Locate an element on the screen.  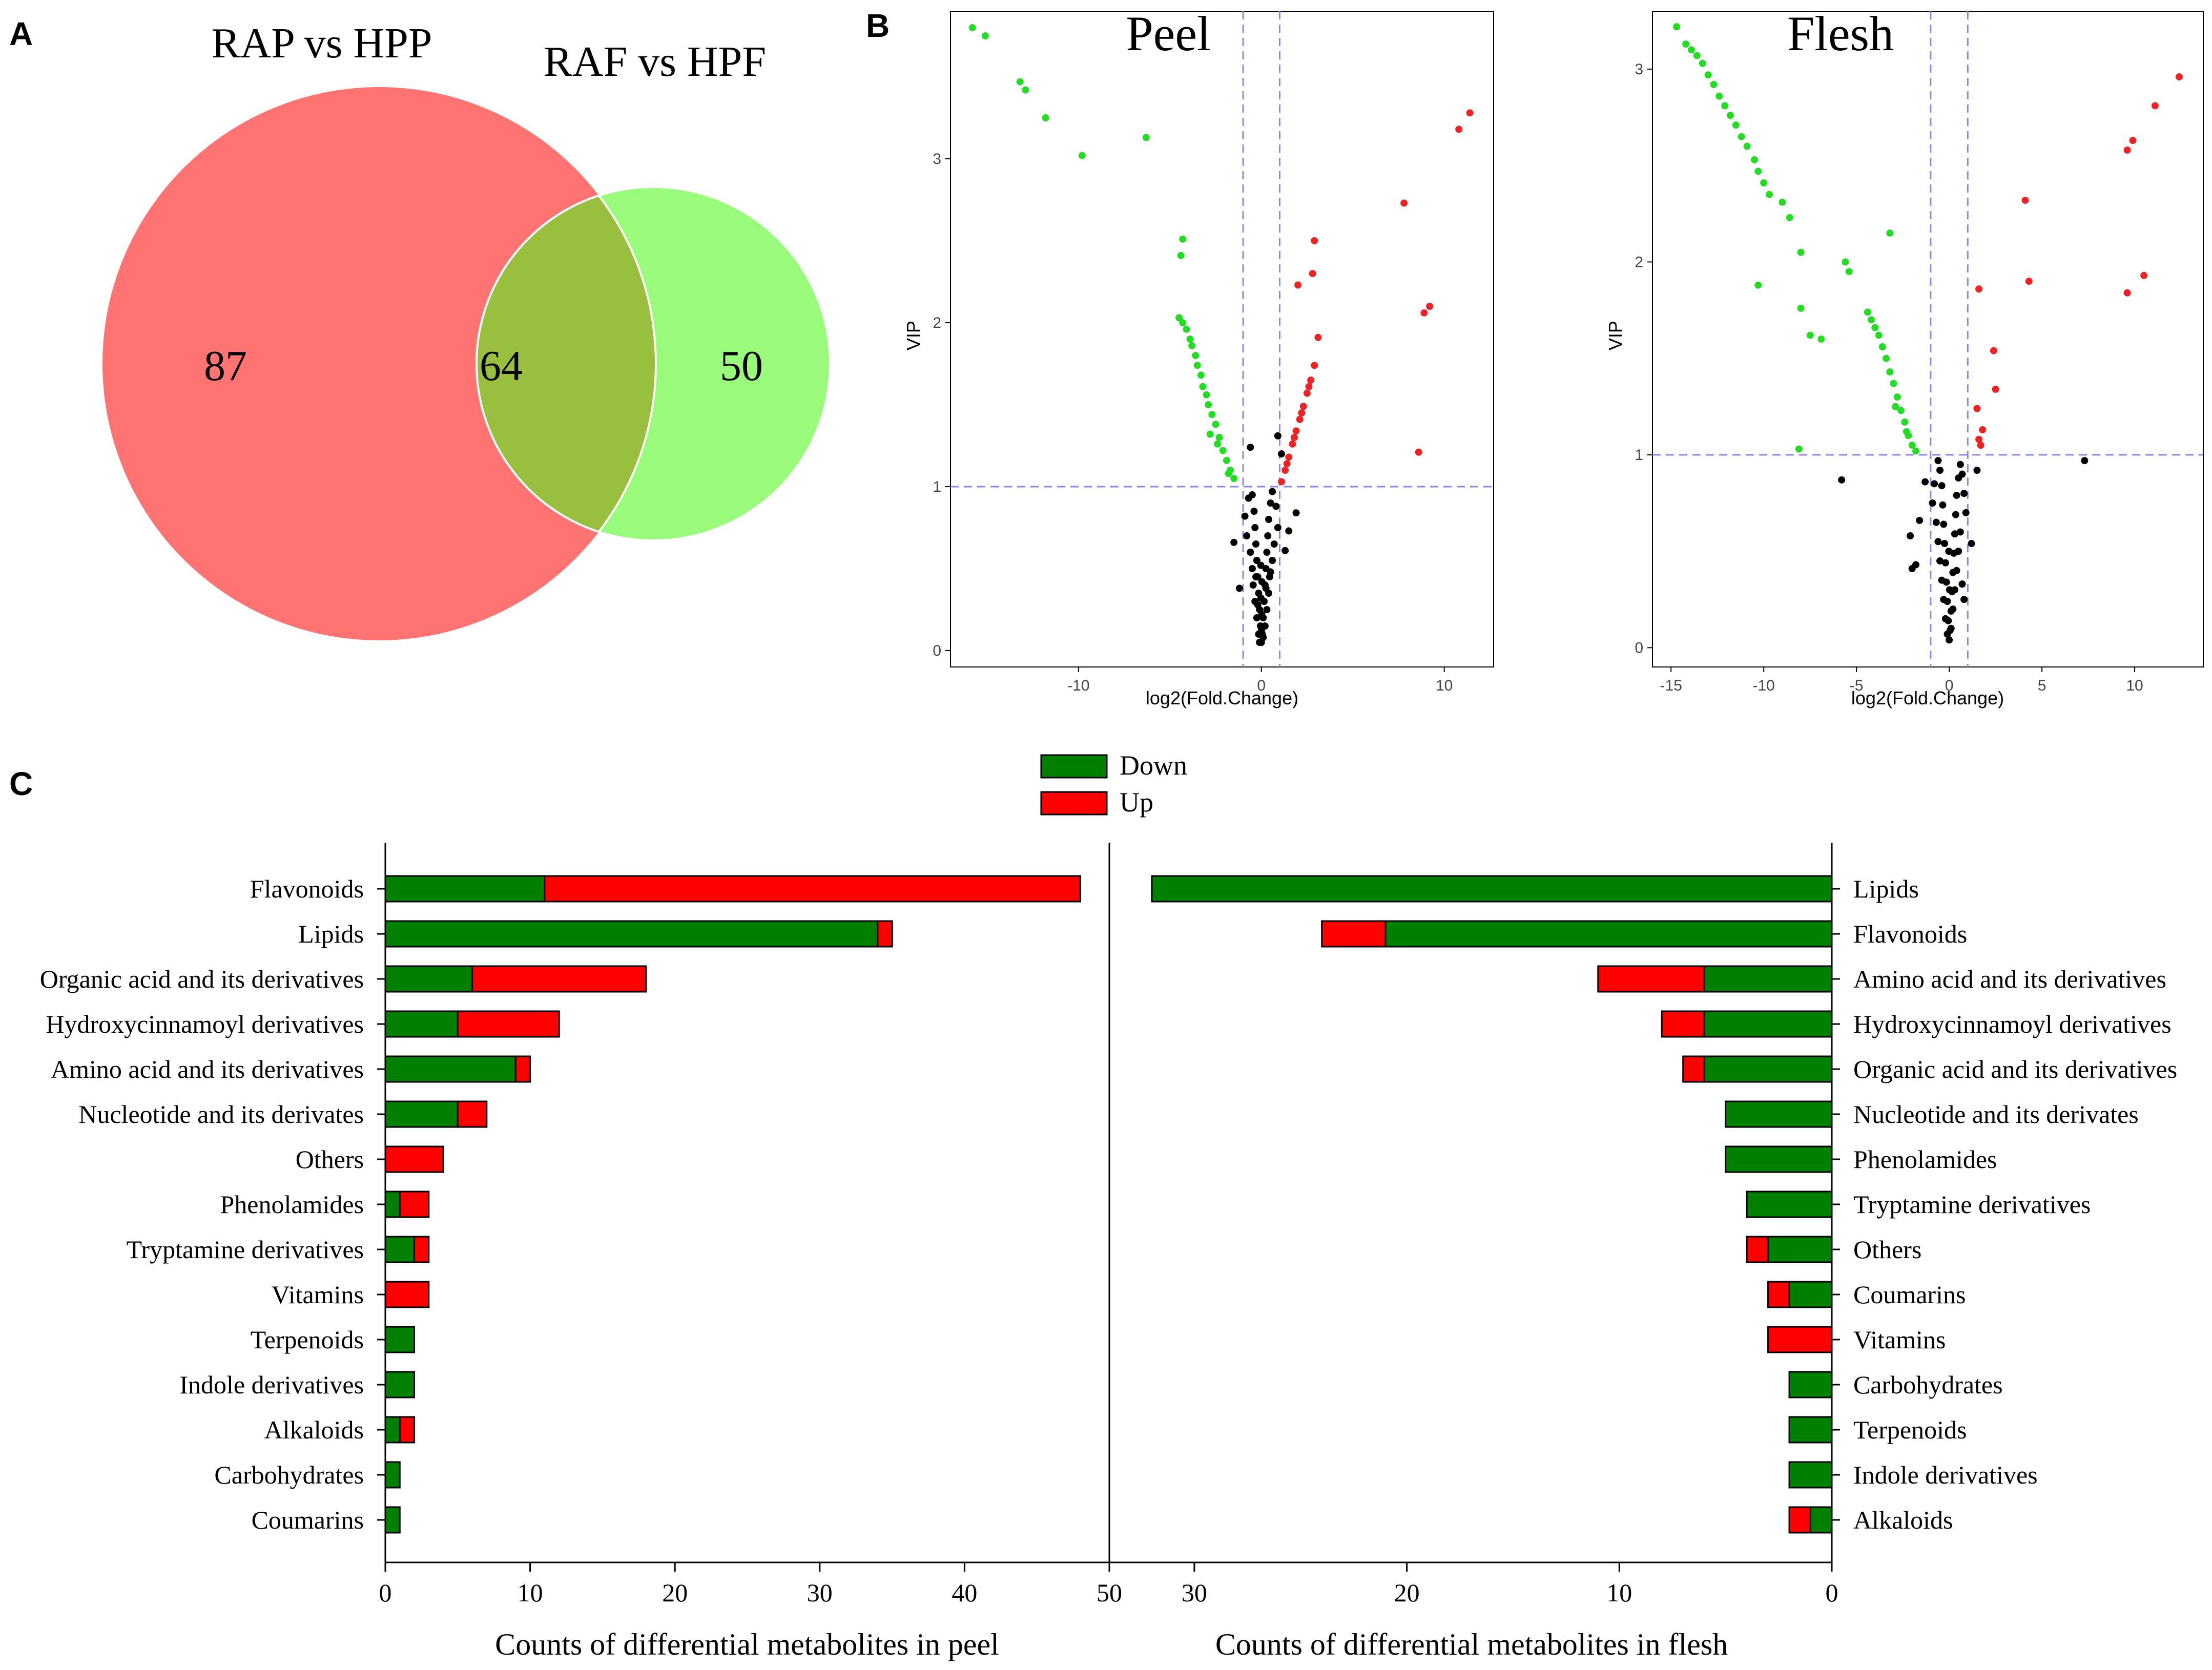
x-tick-label: 0 is located at coordinates (1949, 686).